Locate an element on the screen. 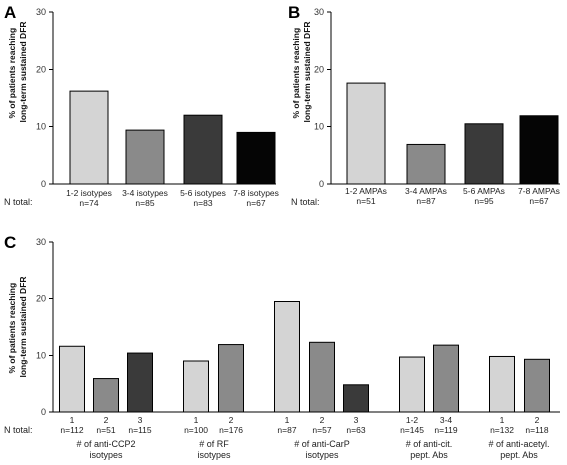  panel-c-y-tick-label: 20 is located at coordinates (41, 299).